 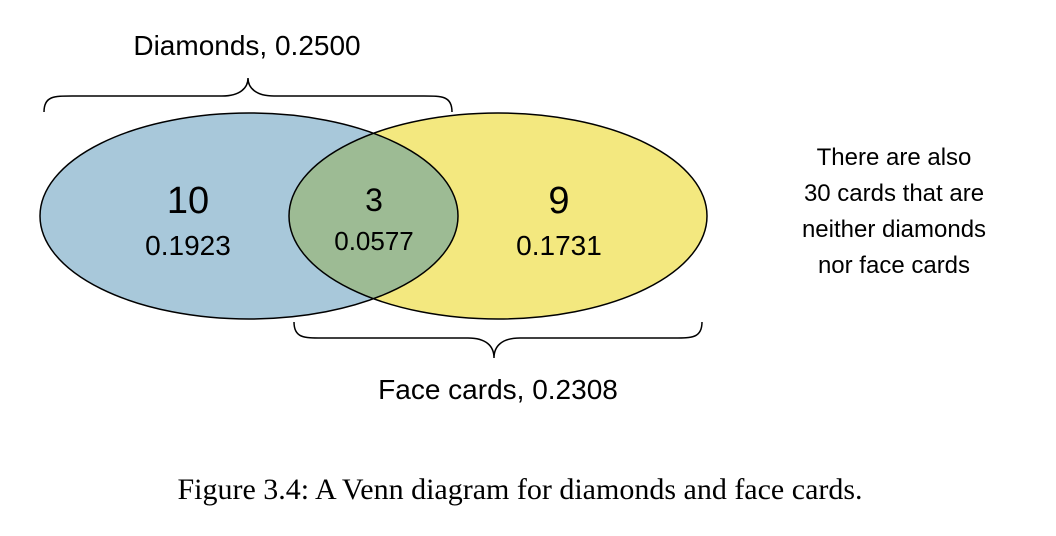 I want to click on diamonds-only-count: 10, so click(x=188, y=201).